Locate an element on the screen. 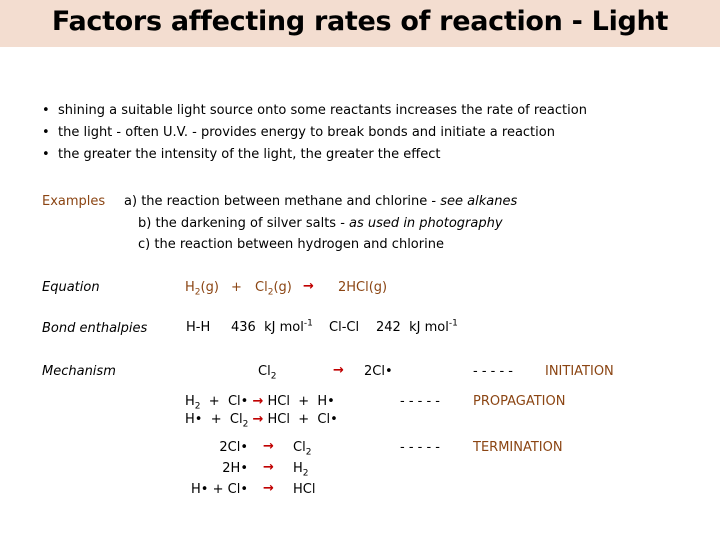 The height and width of the screenshot is (540, 720). hh-bond: H-H is located at coordinates (198, 327).